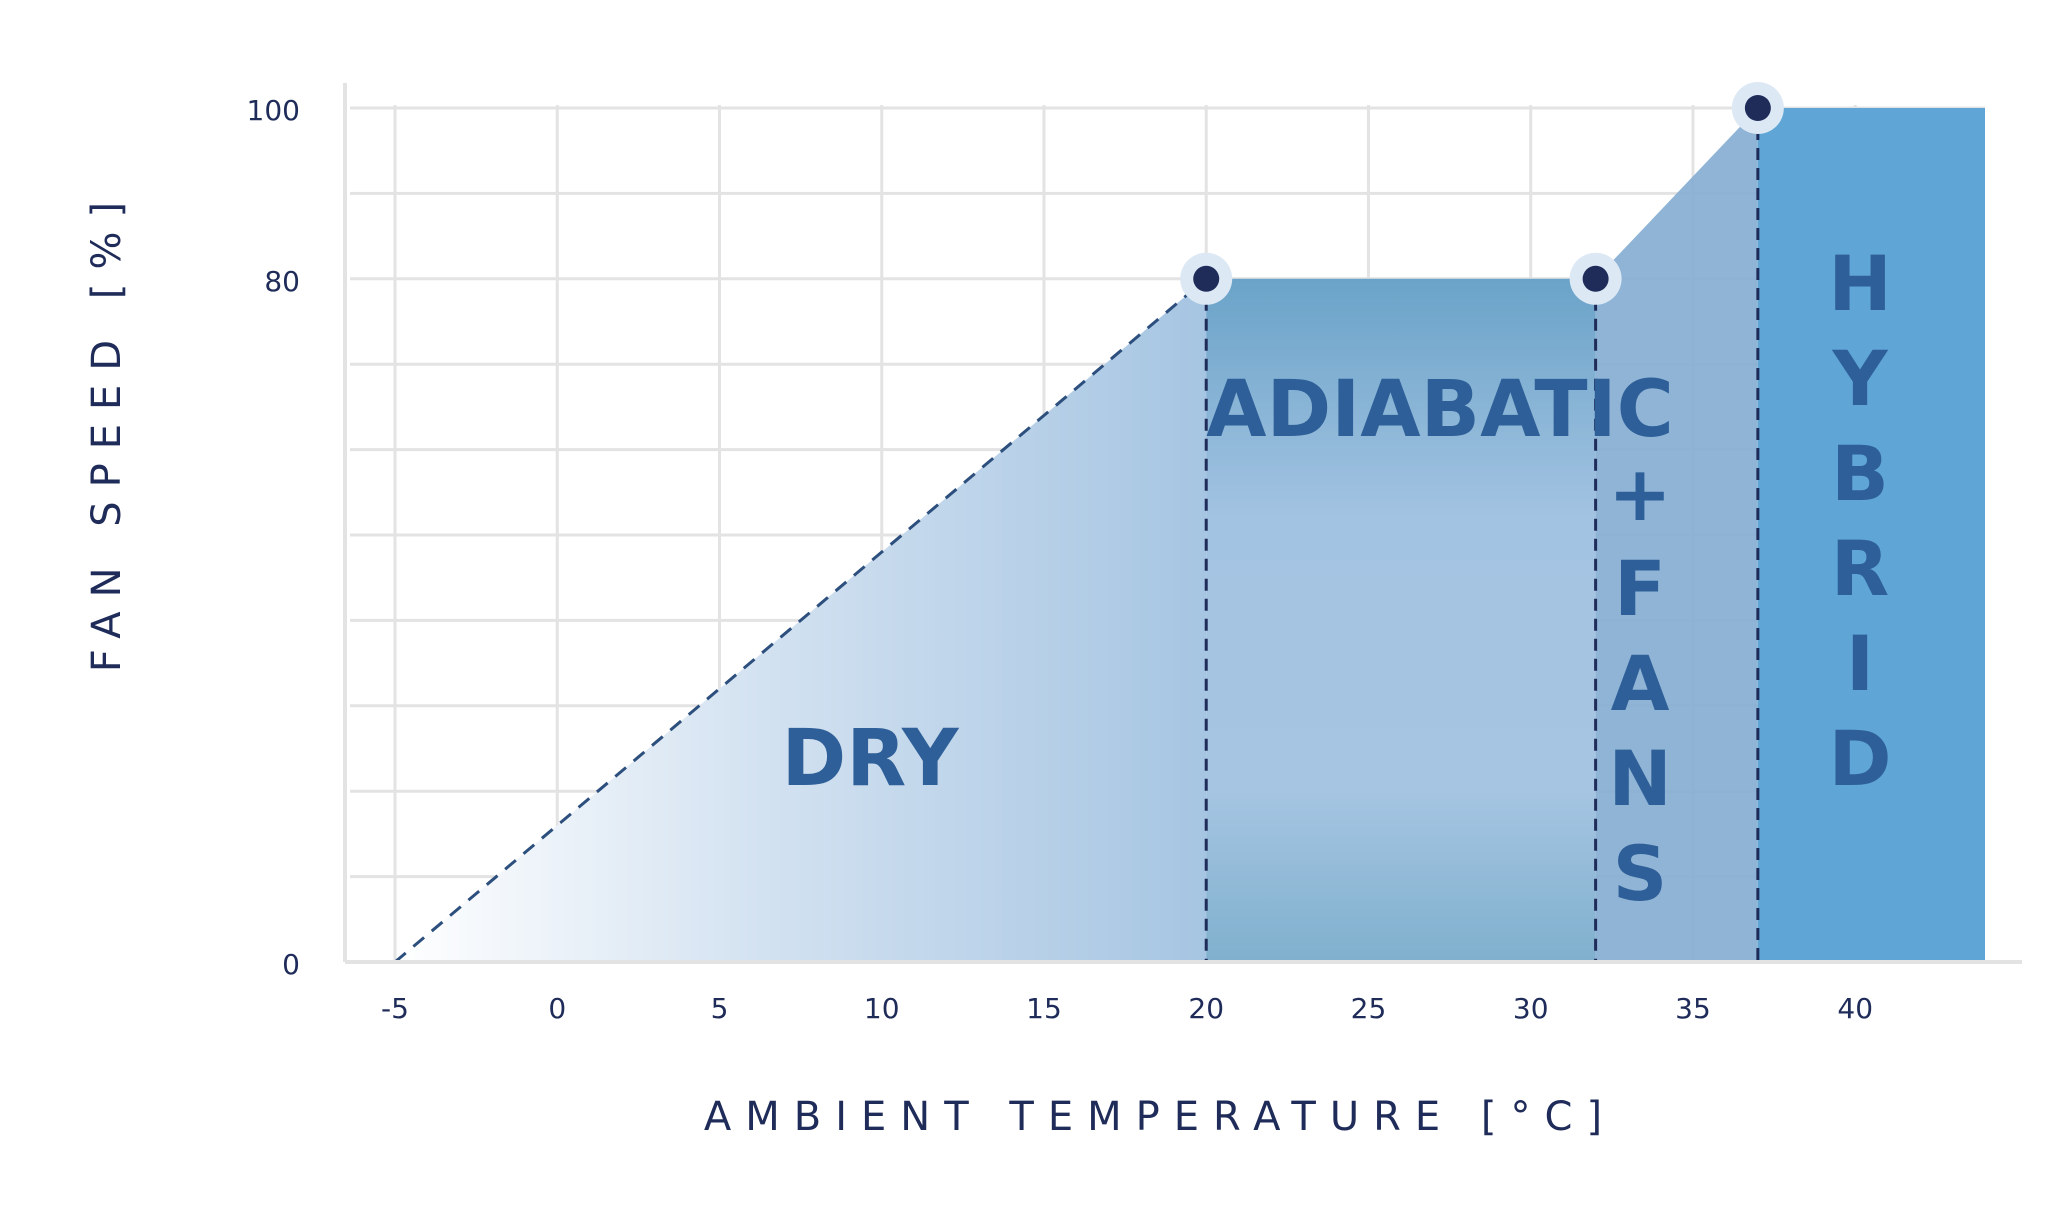 The image size is (2048, 1211). What do you see at coordinates (1440, 410) in the screenshot?
I see `zone-label-adiabatic: ADIABATIC` at bounding box center [1440, 410].